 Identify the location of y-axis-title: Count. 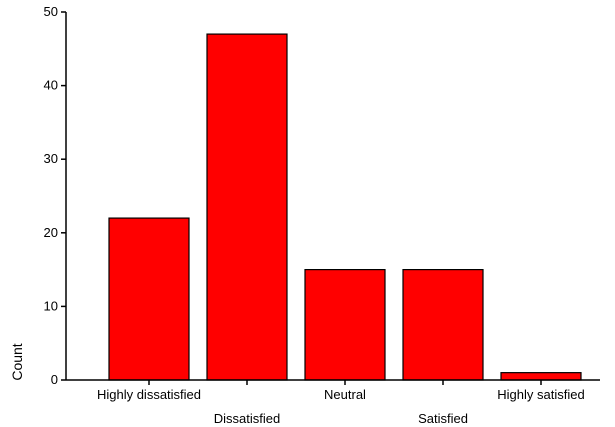
(17, 361).